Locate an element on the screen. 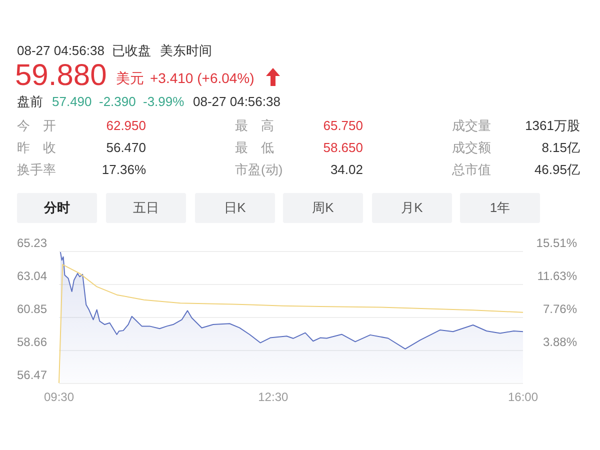  text: 58.650 is located at coordinates (343, 148).